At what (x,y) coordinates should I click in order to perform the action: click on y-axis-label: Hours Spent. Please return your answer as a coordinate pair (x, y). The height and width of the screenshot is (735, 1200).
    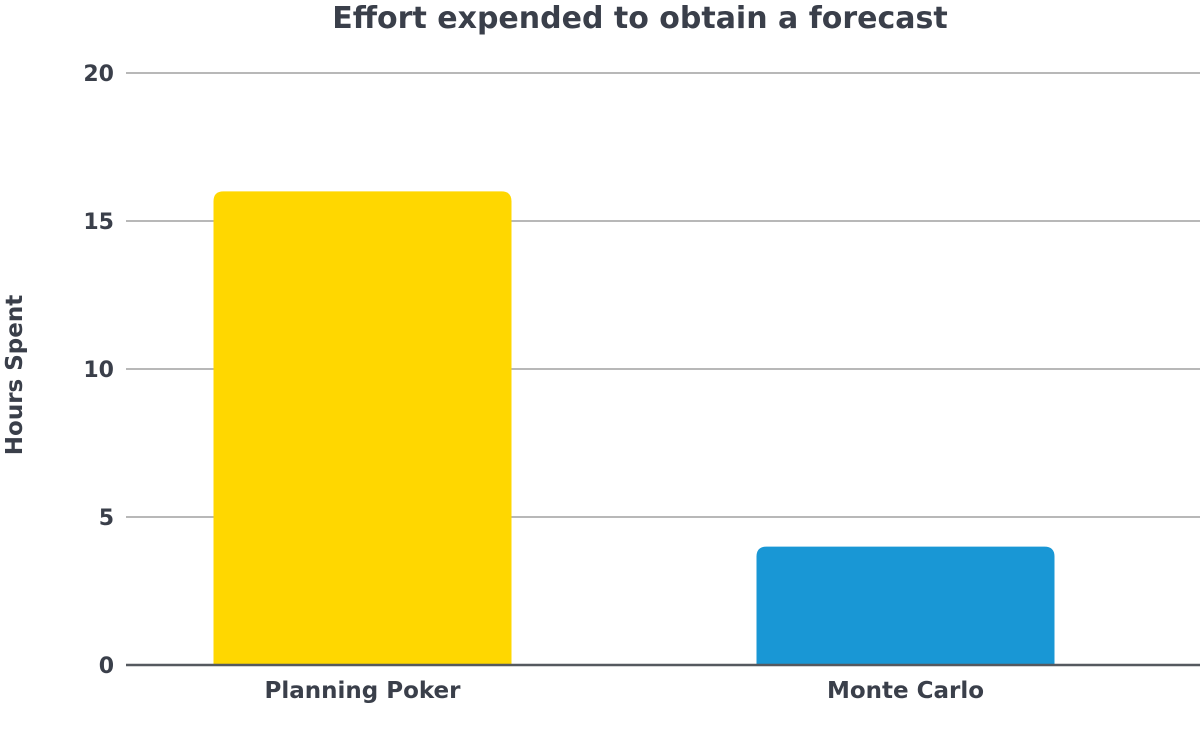
    Looking at the image, I should click on (15, 375).